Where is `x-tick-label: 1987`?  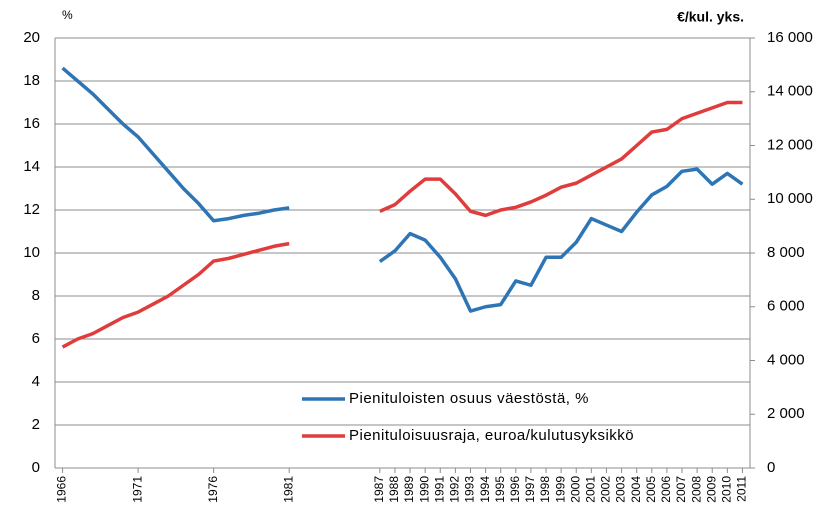 x-tick-label: 1987 is located at coordinates (379, 489).